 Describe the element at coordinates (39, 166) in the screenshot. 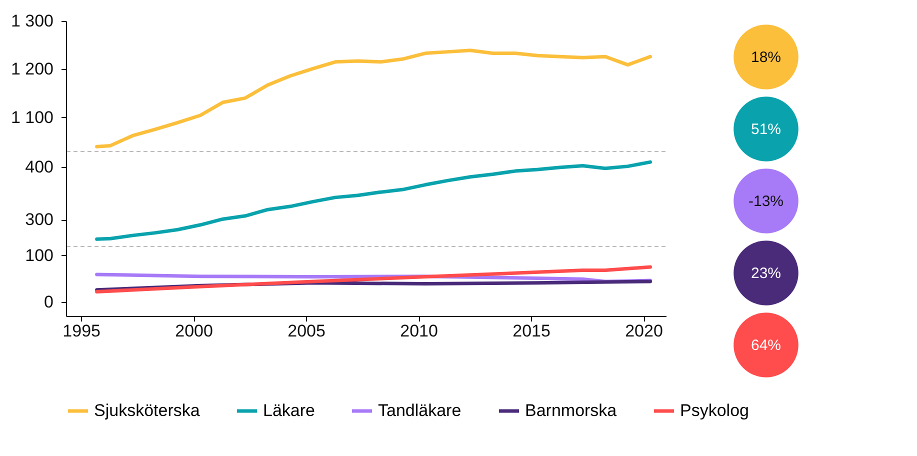

I see `y-tick-label: 400` at that location.